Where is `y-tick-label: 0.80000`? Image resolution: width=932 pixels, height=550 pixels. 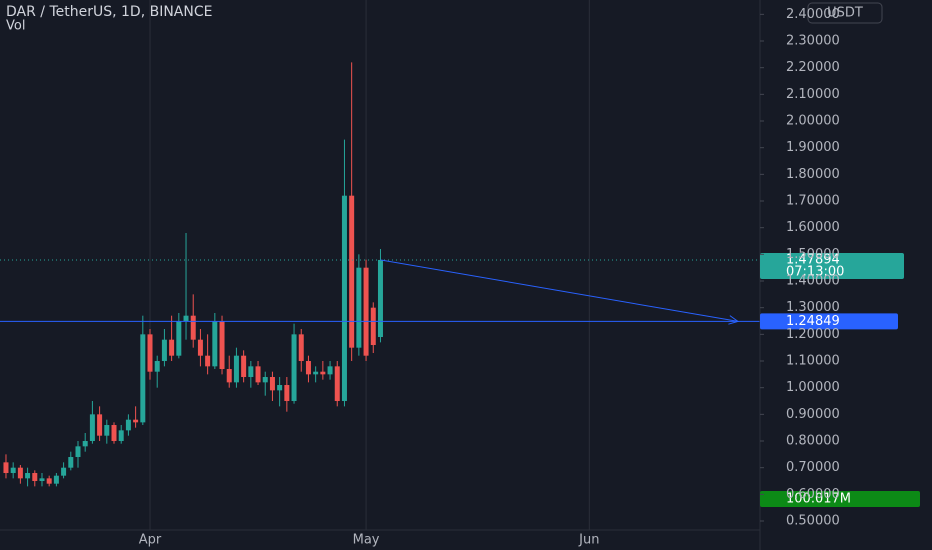 y-tick-label: 0.80000 is located at coordinates (813, 441).